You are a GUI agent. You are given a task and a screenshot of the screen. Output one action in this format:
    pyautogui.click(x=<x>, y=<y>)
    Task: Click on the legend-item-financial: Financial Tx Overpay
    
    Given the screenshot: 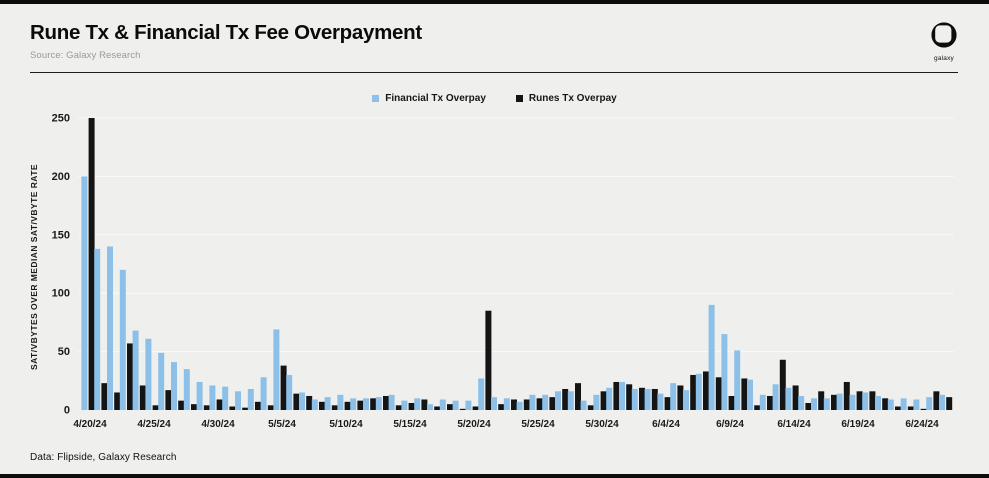 What is the action you would take?
    pyautogui.click(x=429, y=98)
    